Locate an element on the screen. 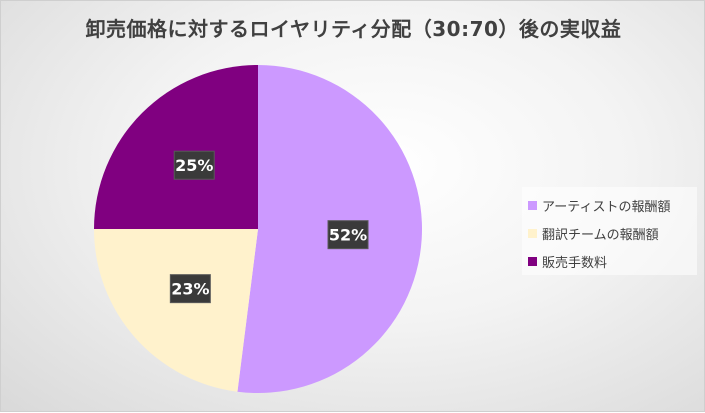  chart-title: 卸売価格に対するロイヤリティ分配（30:70）後の実収益 is located at coordinates (353, 29).